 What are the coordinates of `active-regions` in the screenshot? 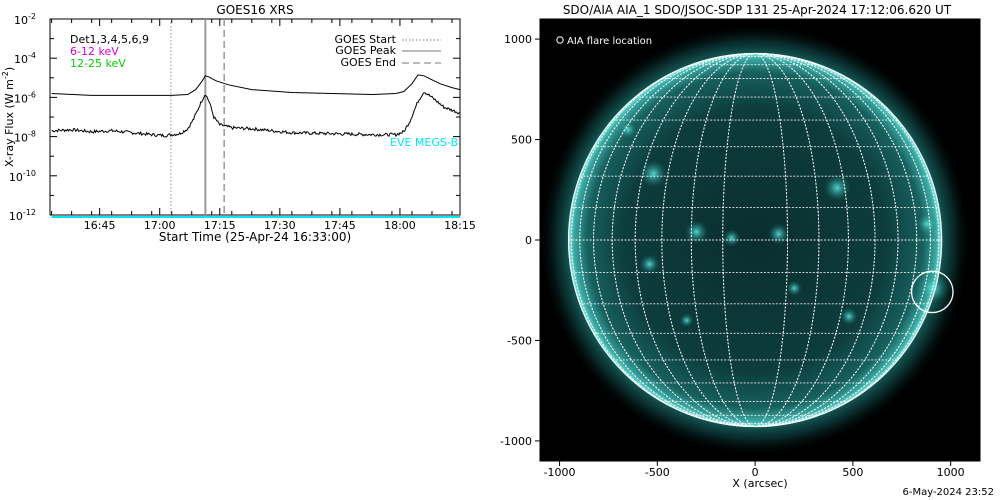 It's located at (784, 224).